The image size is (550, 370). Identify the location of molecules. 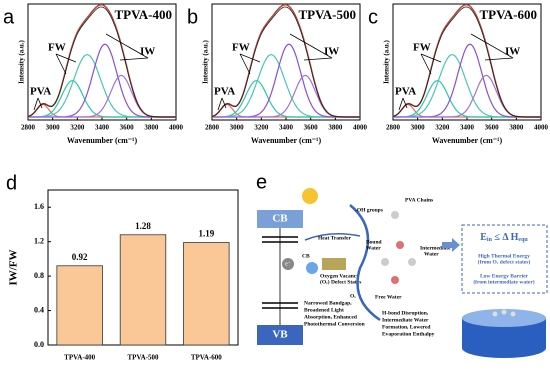
(398, 247).